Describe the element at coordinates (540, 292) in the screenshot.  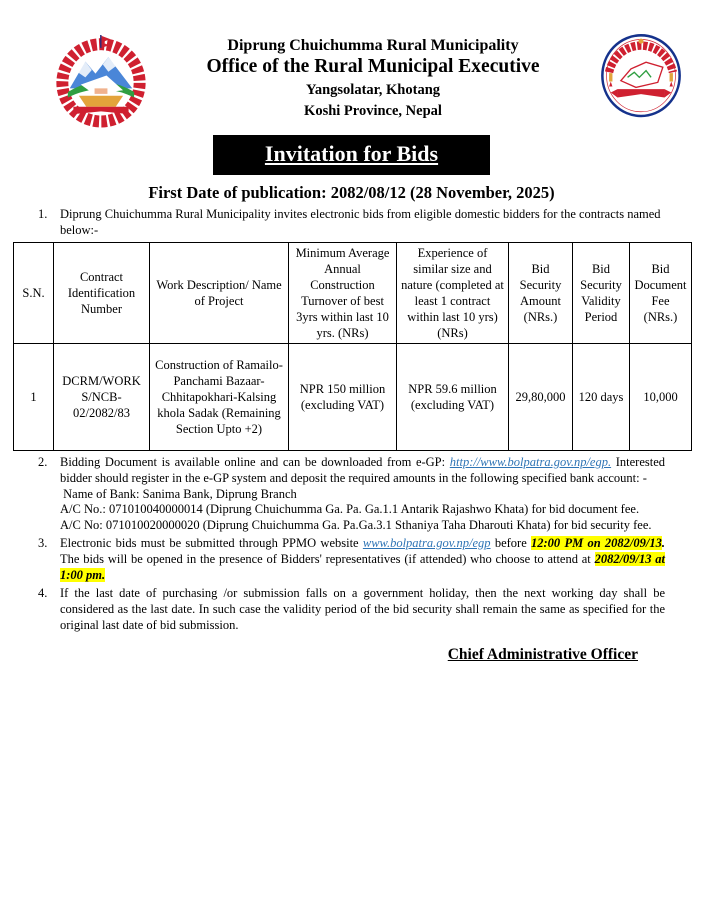
I see `col-header-bid-security-amount: Bid Security Amount (NRs.)` at that location.